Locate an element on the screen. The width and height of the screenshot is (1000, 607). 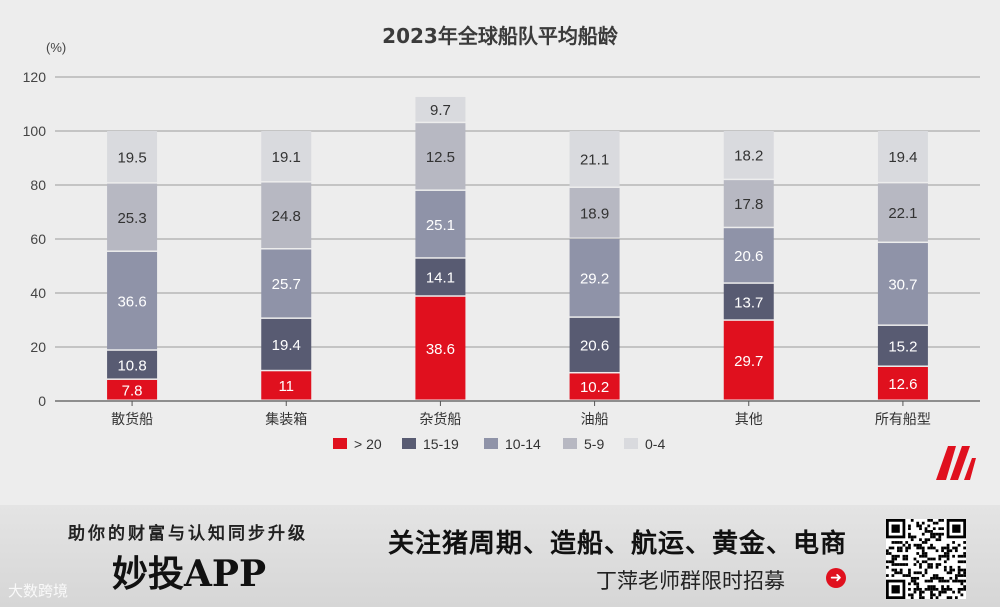
legend: > 20 15-19 10-14 5-9 0-4 is located at coordinates (499, 444).